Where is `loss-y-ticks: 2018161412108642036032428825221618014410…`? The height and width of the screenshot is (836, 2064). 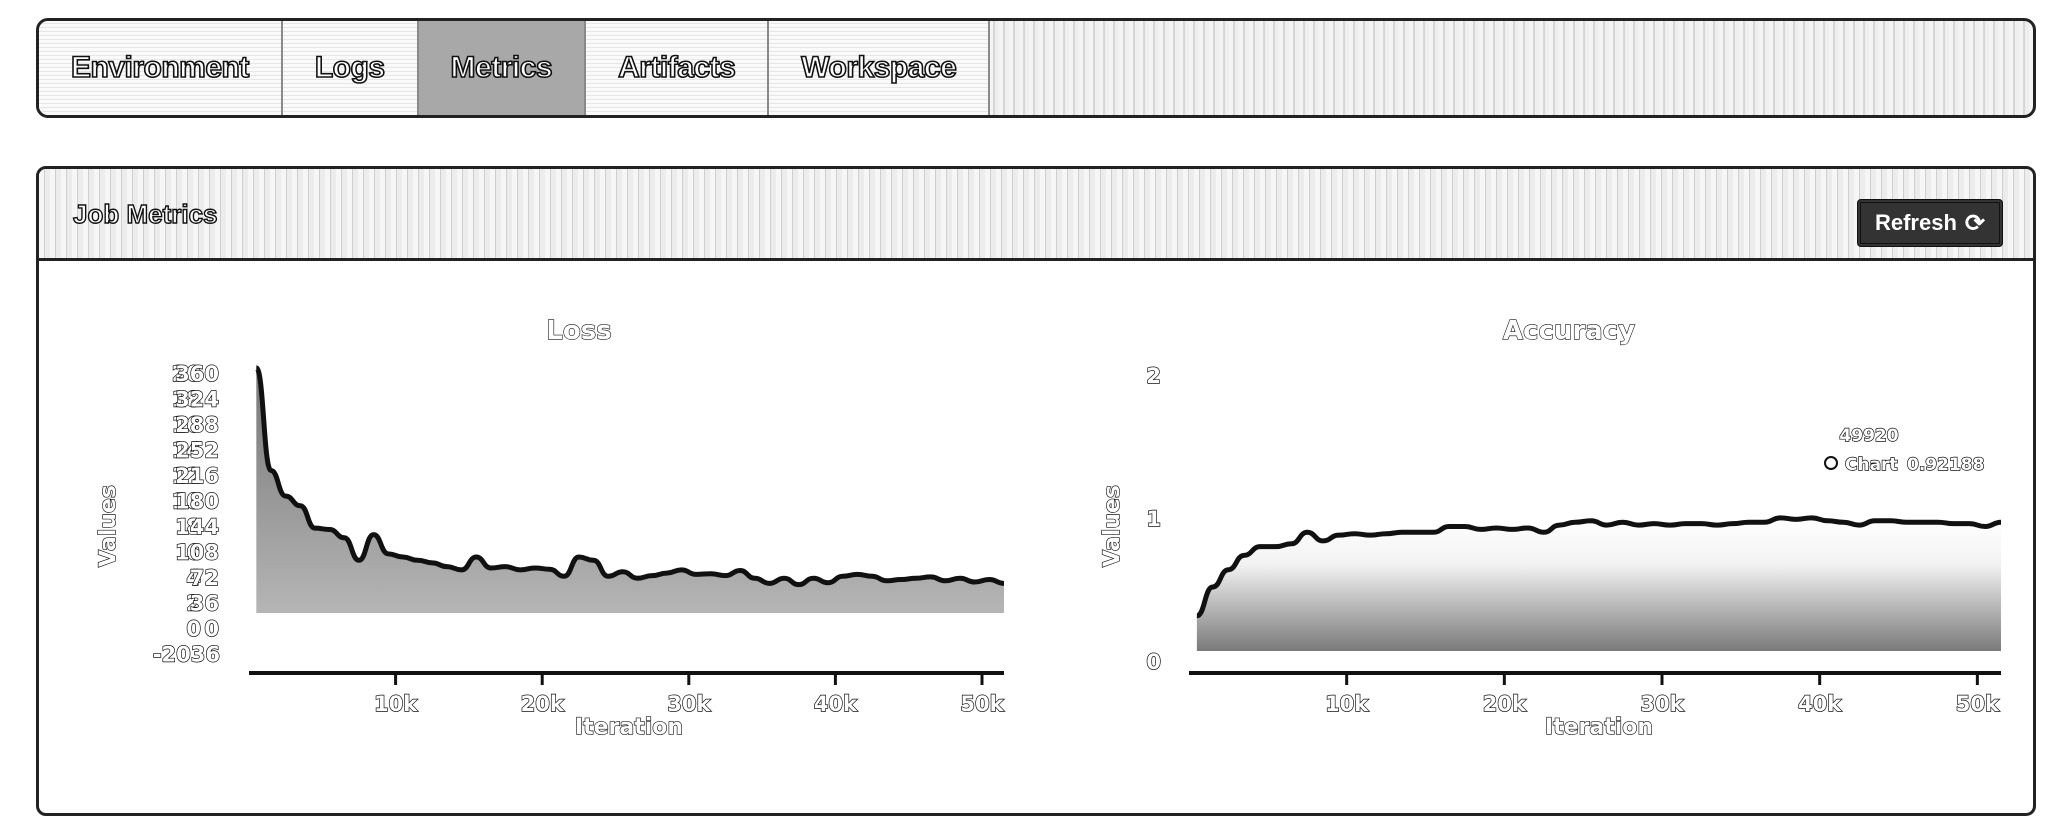
loss-y-ticks: 2018161412108642036032428825221618014410… is located at coordinates (186, 514).